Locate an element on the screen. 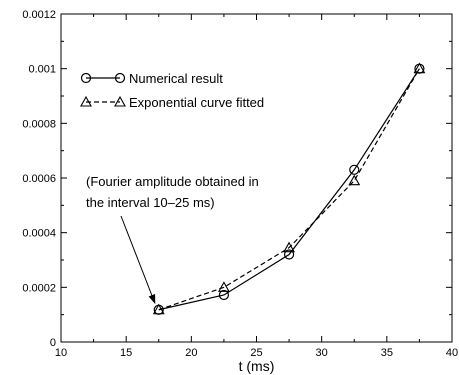  x-tick-label: 15 is located at coordinates (126, 353).